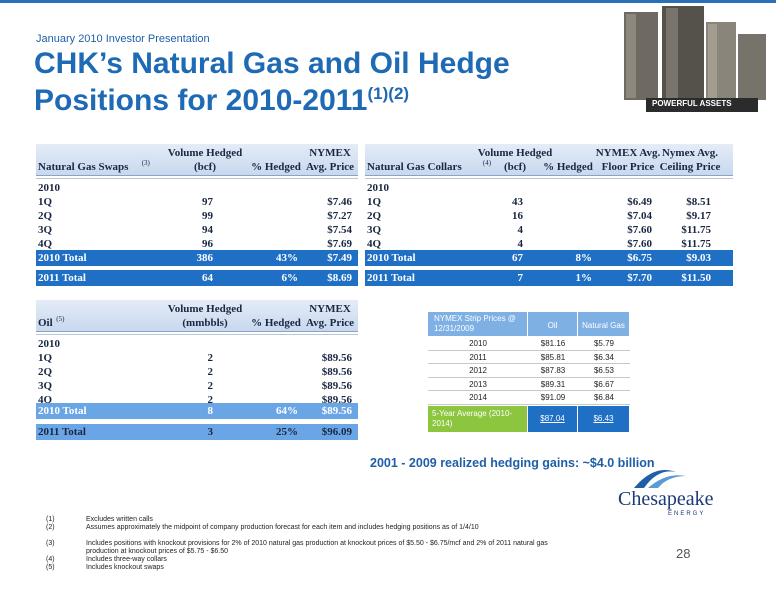 This screenshot has width=776, height=600. Describe the element at coordinates (477, 324) in the screenshot. I see `strip-header-cell: NYMEX Strip Prices @ 12/31/2009` at that location.